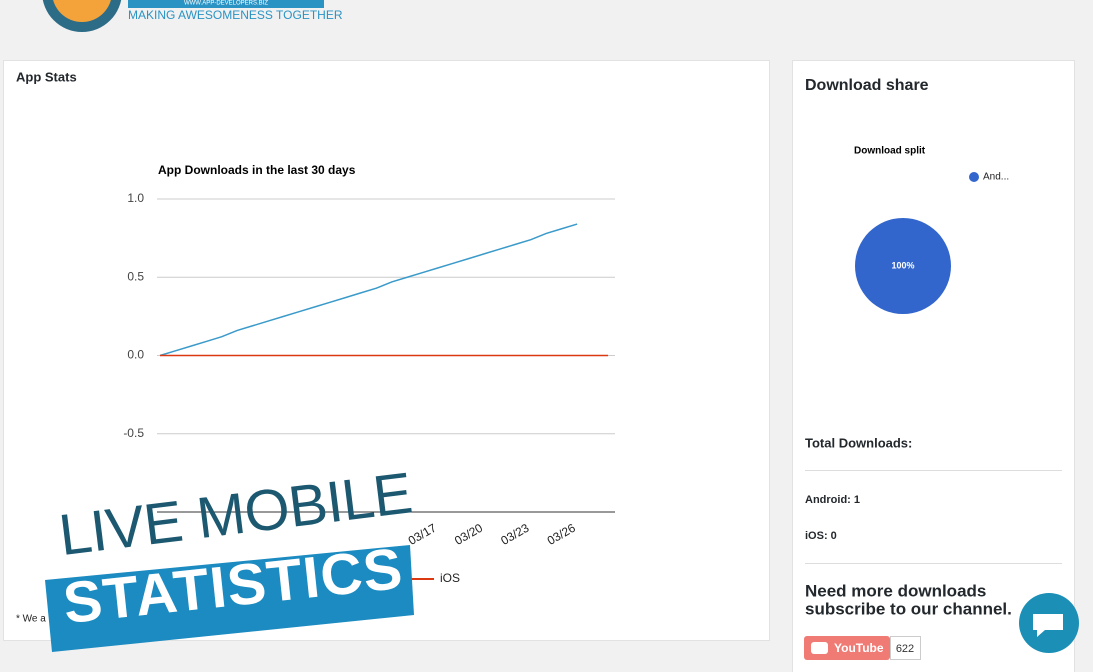 The height and width of the screenshot is (672, 1093). What do you see at coordinates (819, 648) in the screenshot?
I see `youtube-icon` at bounding box center [819, 648].